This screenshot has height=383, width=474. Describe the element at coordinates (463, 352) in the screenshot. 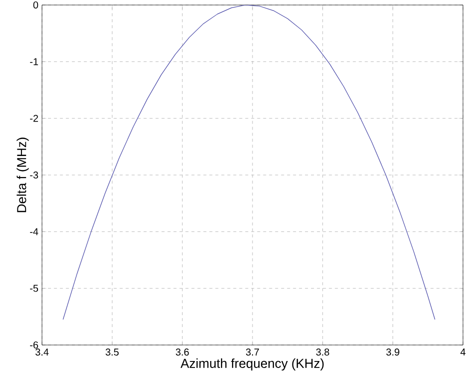

I see `x-tick-label: 4` at that location.